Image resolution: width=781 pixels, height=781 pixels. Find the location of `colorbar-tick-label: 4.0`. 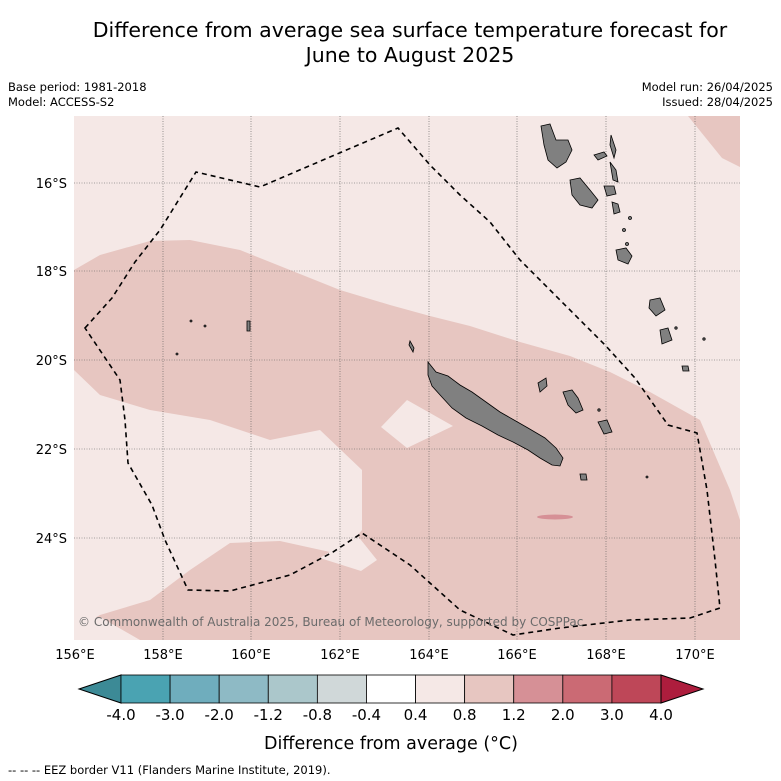

colorbar-tick-label: 4.0 is located at coordinates (661, 715).